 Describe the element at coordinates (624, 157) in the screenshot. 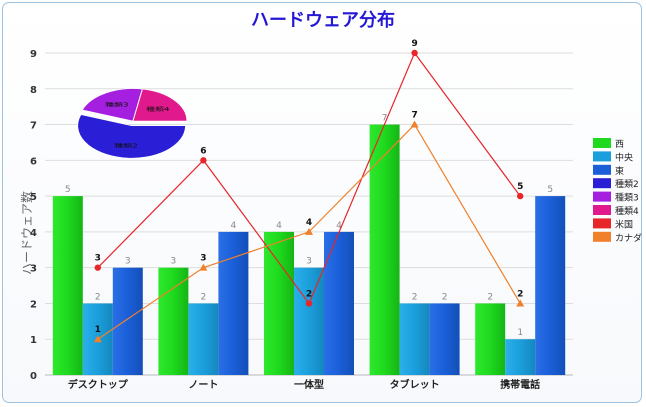

I see `legend-label: 中央` at that location.